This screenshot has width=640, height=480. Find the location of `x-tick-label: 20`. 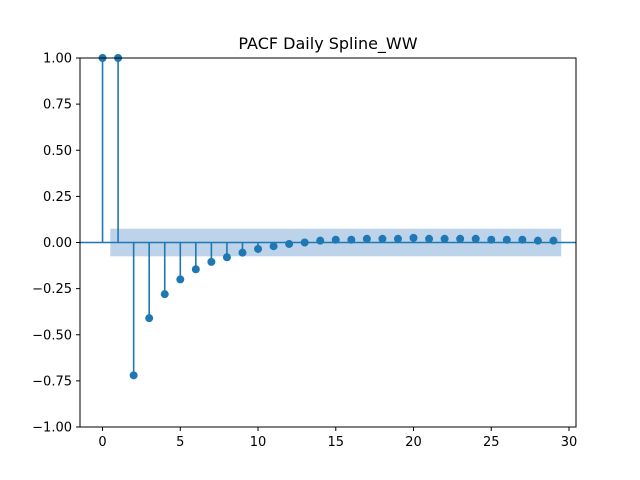

x-tick-label: 20 is located at coordinates (413, 442).